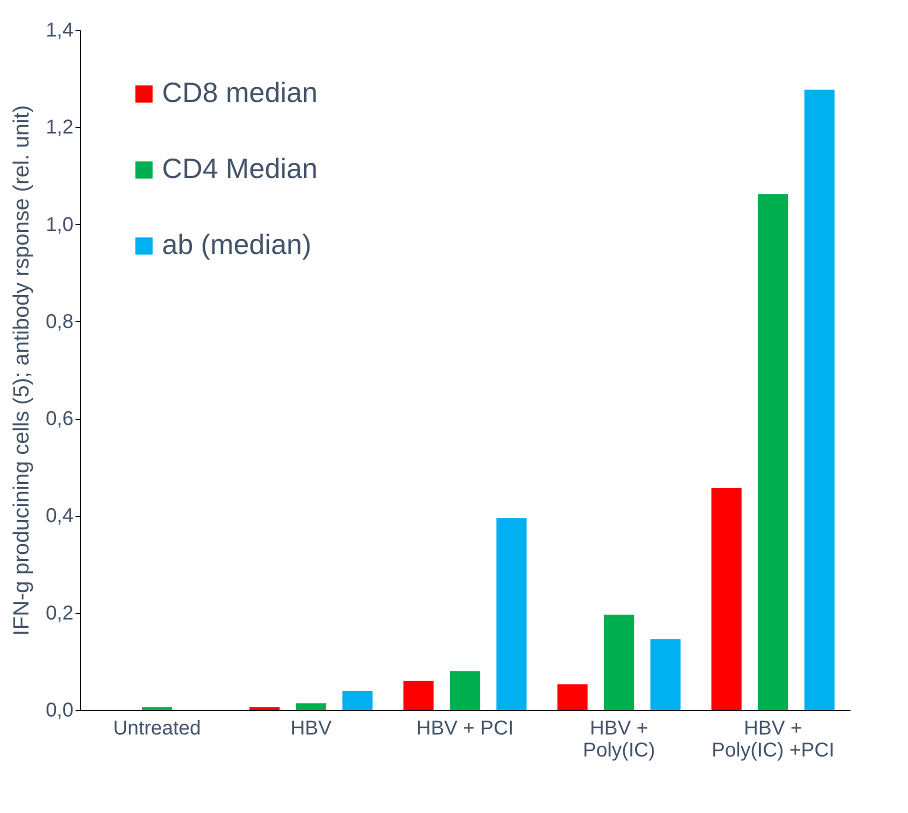 The width and height of the screenshot is (908, 813). What do you see at coordinates (240, 168) in the screenshot?
I see `legend-label: CD4 Median` at bounding box center [240, 168].